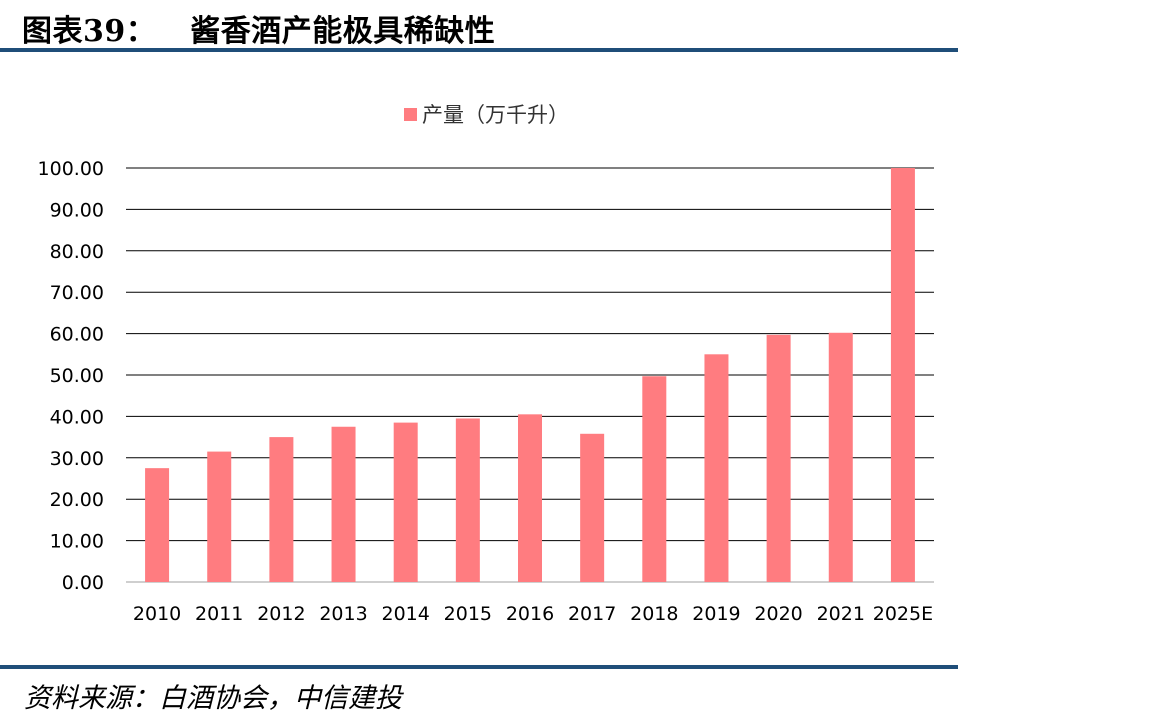  I want to click on x-tick-label: 2011, so click(219, 614).